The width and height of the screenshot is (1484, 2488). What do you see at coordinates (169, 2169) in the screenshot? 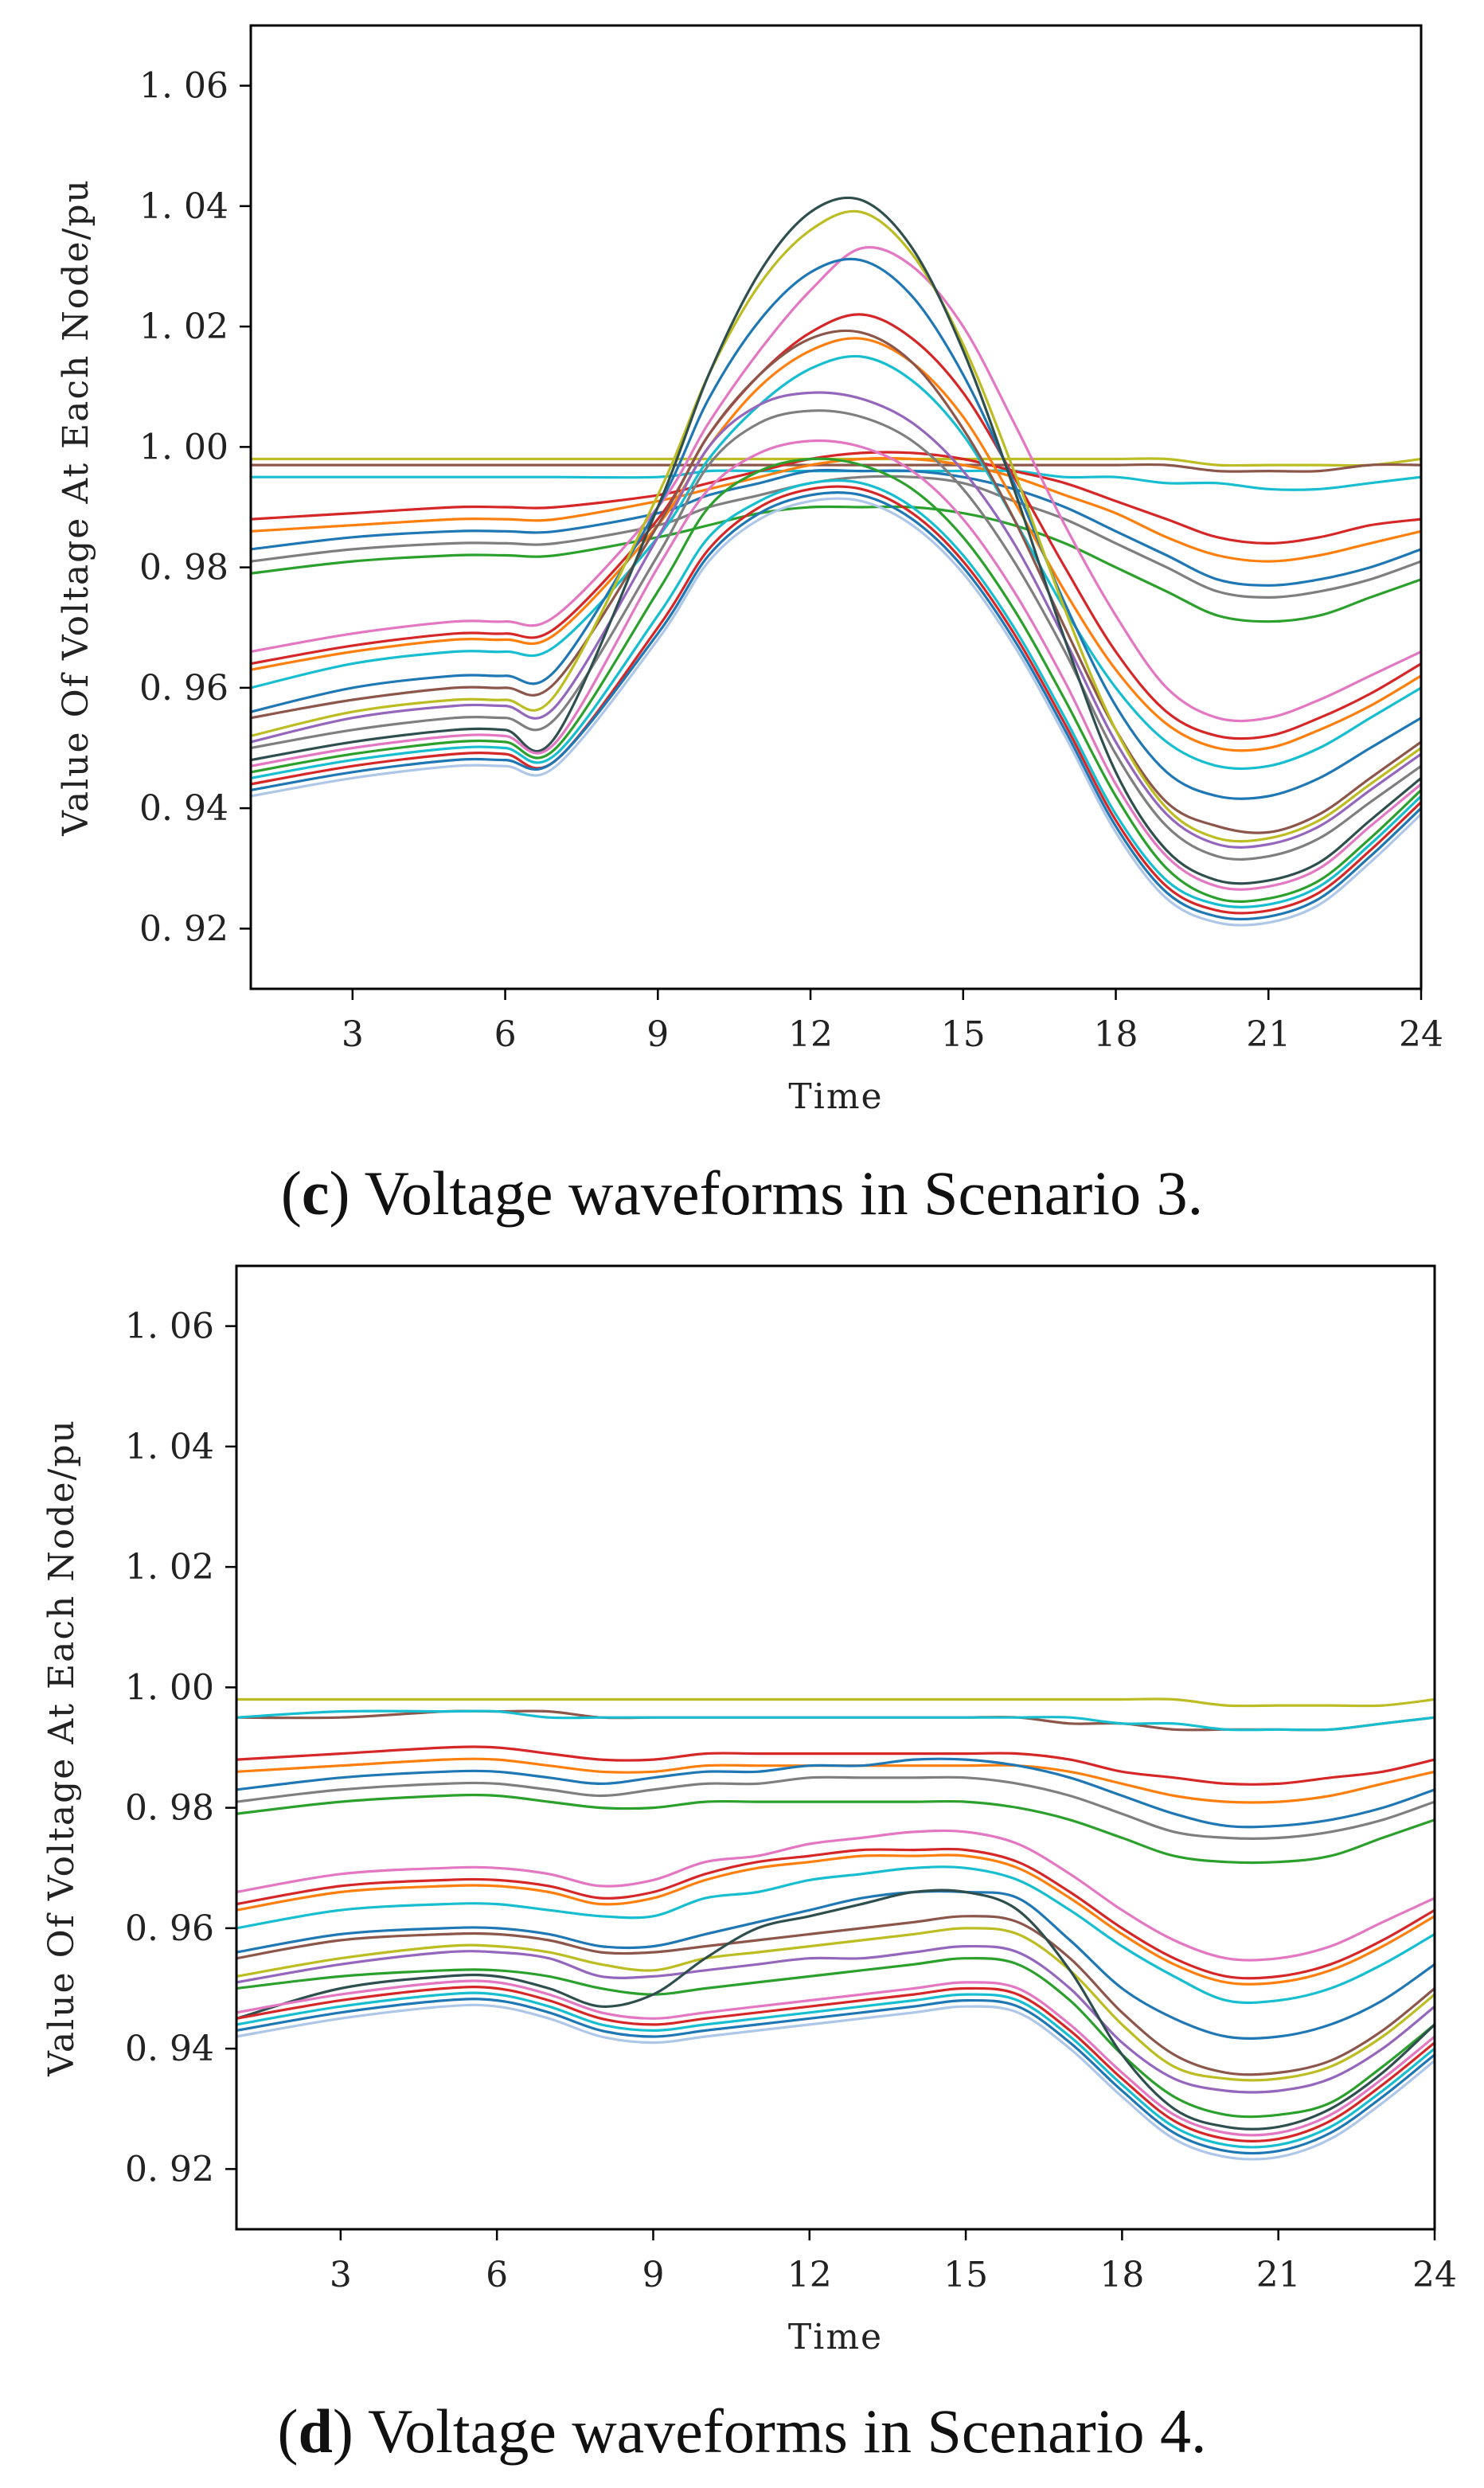
I see `panel-d-y-tick-label: 0. 92` at bounding box center [169, 2169].